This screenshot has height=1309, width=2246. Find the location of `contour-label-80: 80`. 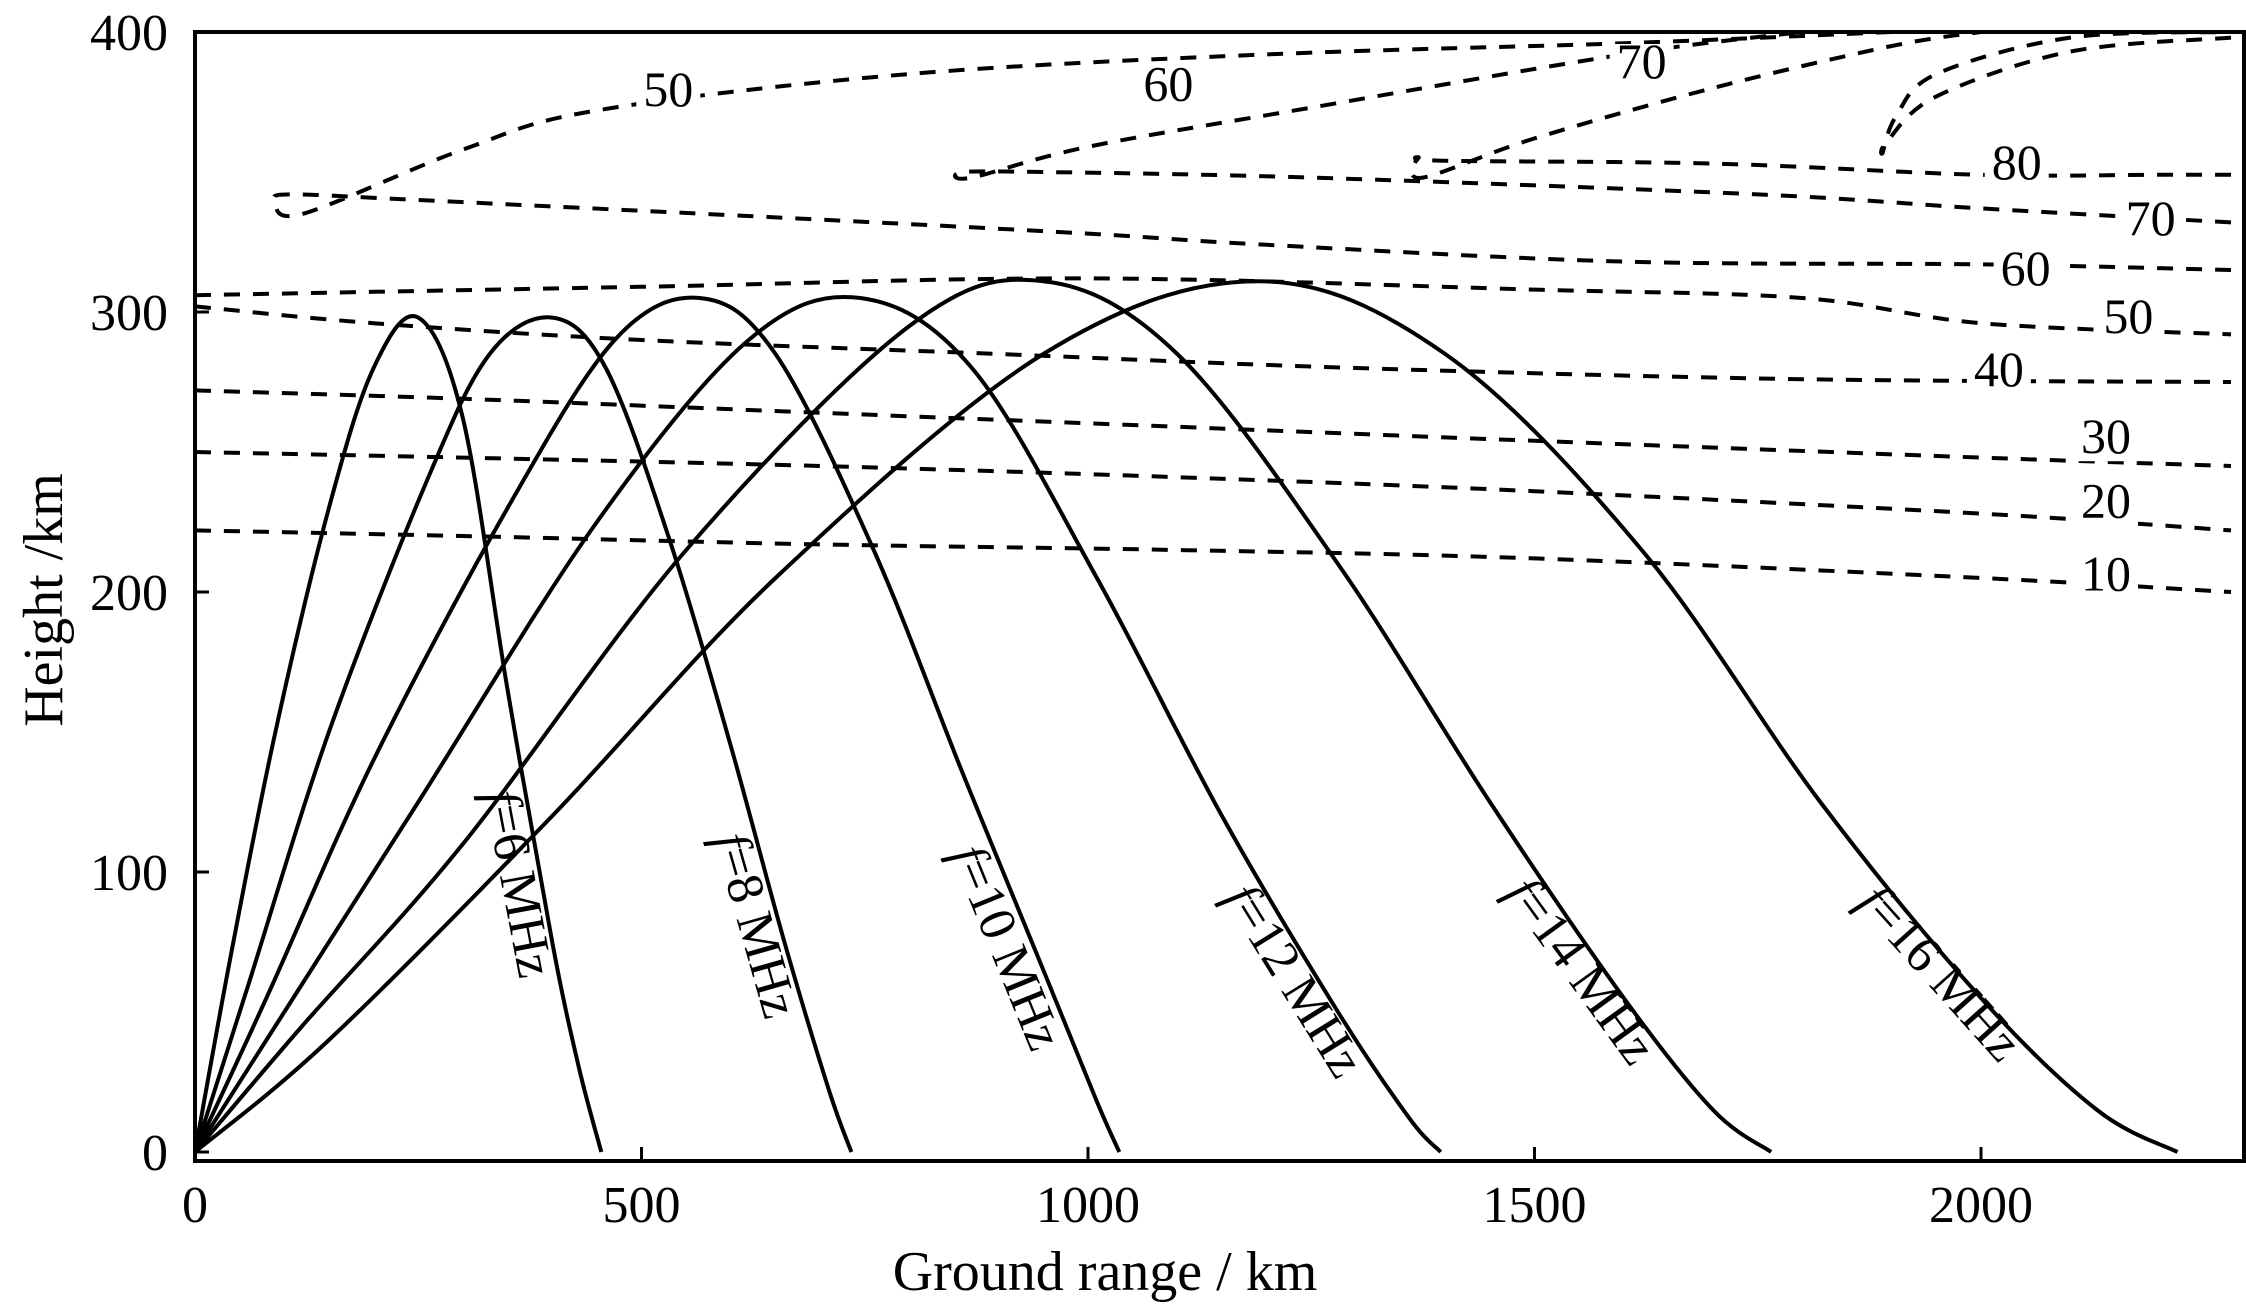

contour-label-80: 80 is located at coordinates (2017, 162).